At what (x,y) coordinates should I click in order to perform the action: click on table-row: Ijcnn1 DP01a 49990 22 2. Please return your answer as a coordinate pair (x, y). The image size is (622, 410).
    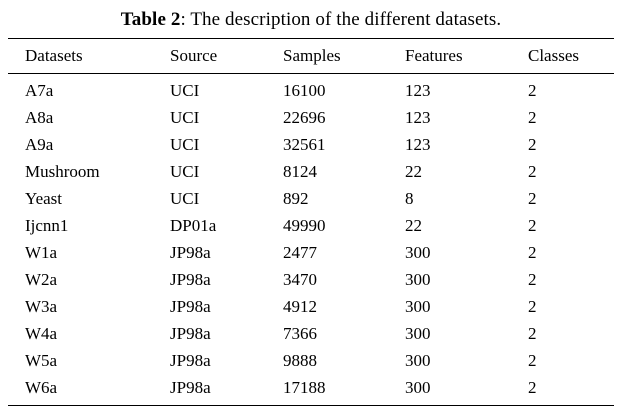
    Looking at the image, I should click on (311, 226).